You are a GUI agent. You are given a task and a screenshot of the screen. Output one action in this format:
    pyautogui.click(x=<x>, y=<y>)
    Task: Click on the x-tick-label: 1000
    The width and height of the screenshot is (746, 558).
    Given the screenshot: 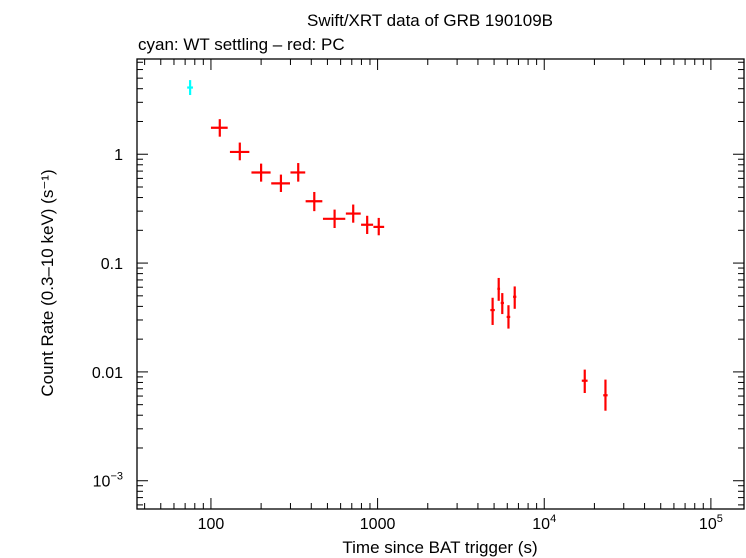 What is the action you would take?
    pyautogui.click(x=378, y=524)
    